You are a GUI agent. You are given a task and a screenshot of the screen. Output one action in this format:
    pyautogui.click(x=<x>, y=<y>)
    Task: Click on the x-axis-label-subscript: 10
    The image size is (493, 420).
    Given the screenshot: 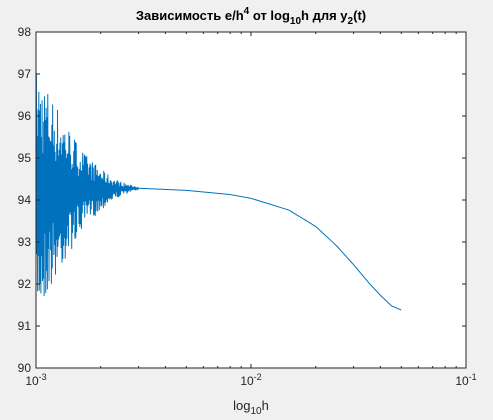 What is the action you would take?
    pyautogui.click(x=257, y=411)
    